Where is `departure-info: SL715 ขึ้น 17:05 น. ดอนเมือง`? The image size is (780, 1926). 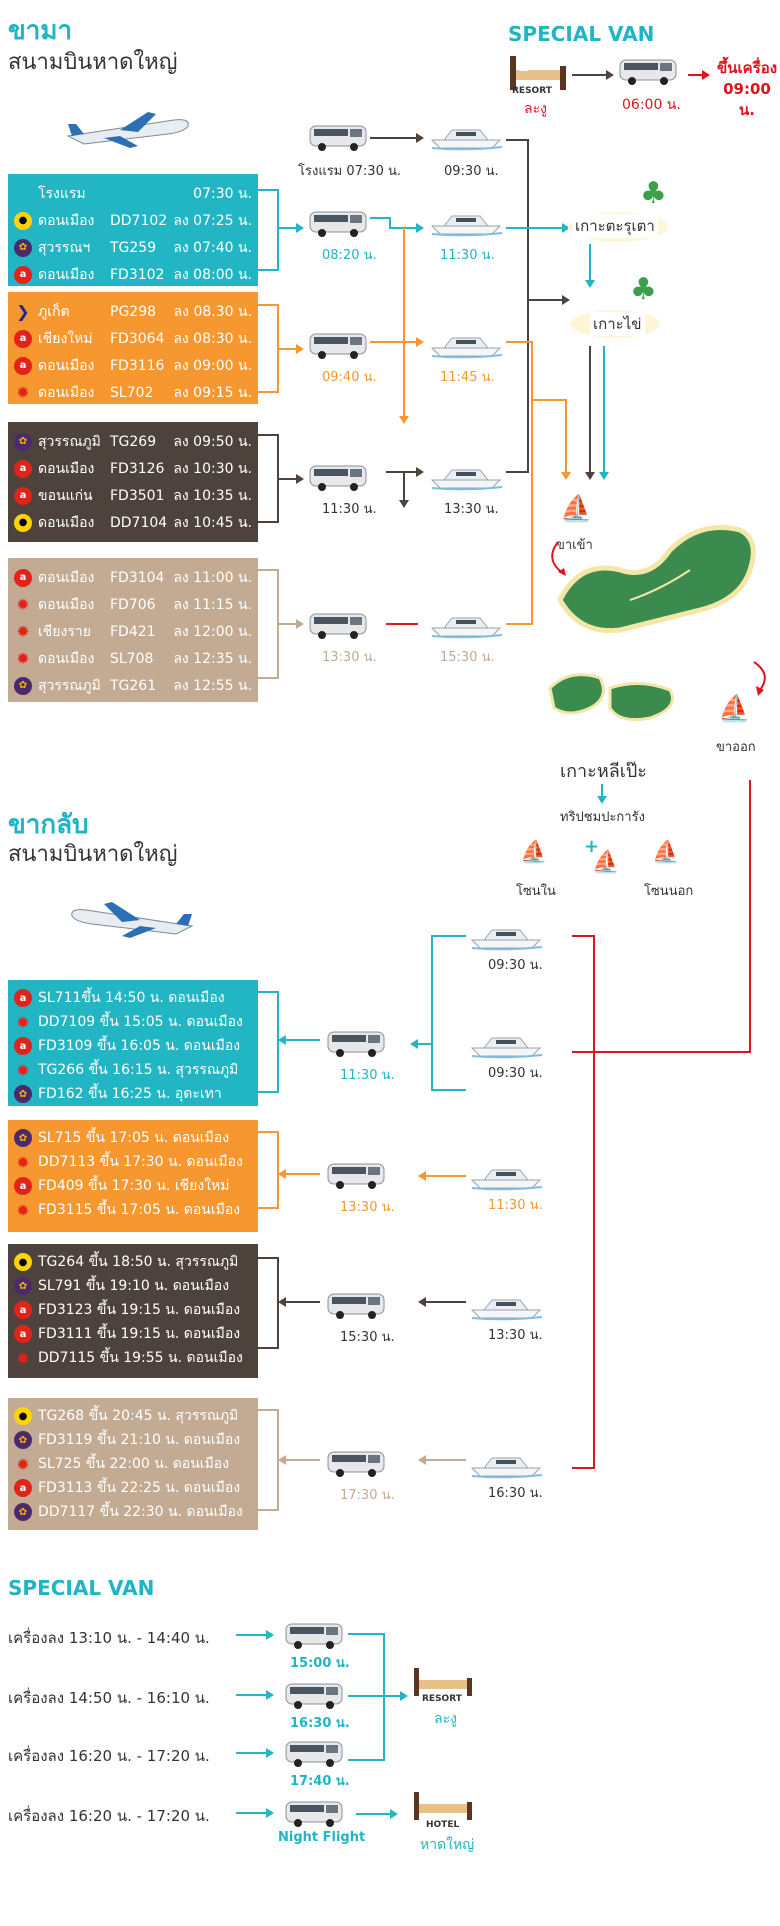 departure-info: SL715 ขึ้น 17:05 น. ดอนเมือง is located at coordinates (134, 1138).